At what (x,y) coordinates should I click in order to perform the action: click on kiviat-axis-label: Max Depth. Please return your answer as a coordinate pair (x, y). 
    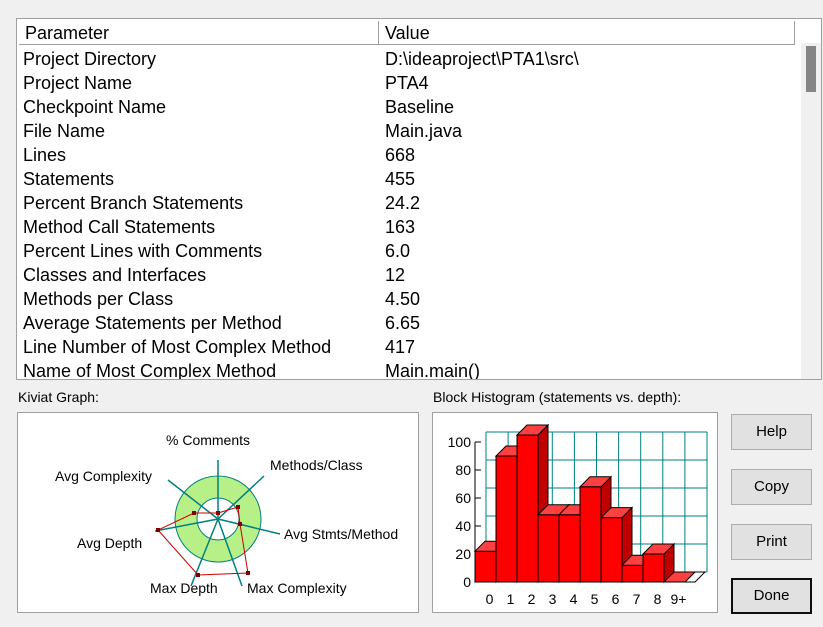
    Looking at the image, I should click on (184, 588).